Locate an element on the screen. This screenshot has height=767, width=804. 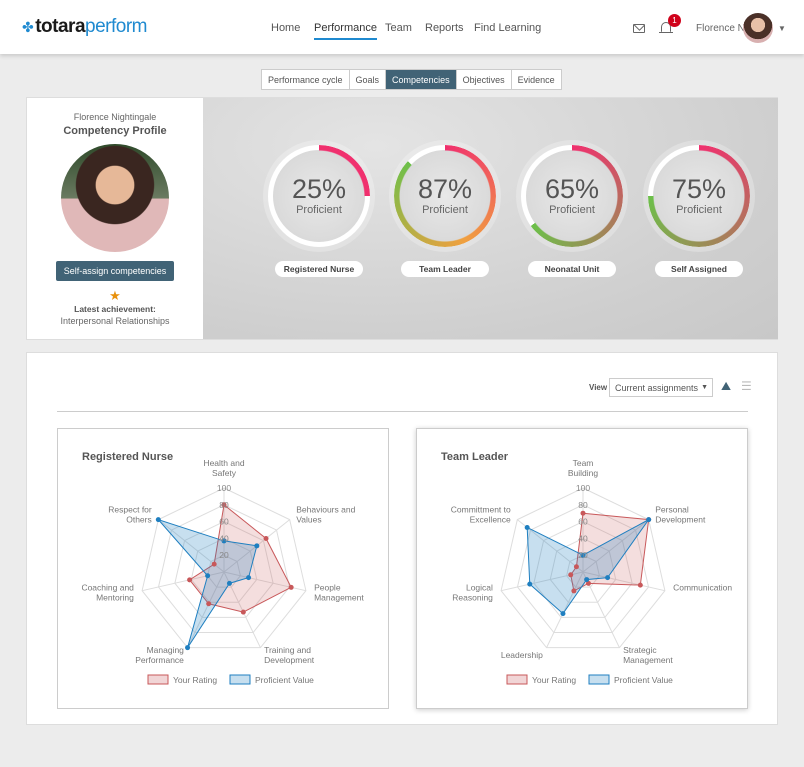
view-select: Current assignments ▼ is located at coordinates (661, 387).